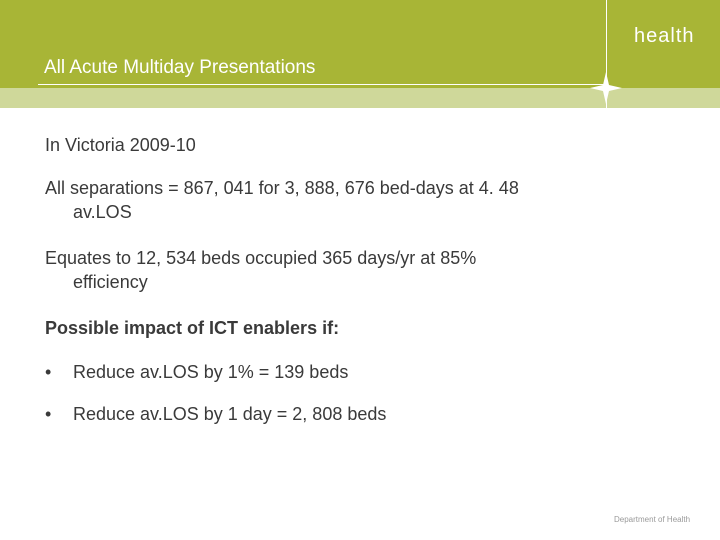  What do you see at coordinates (606, 88) in the screenshot?
I see `star-icon` at bounding box center [606, 88].